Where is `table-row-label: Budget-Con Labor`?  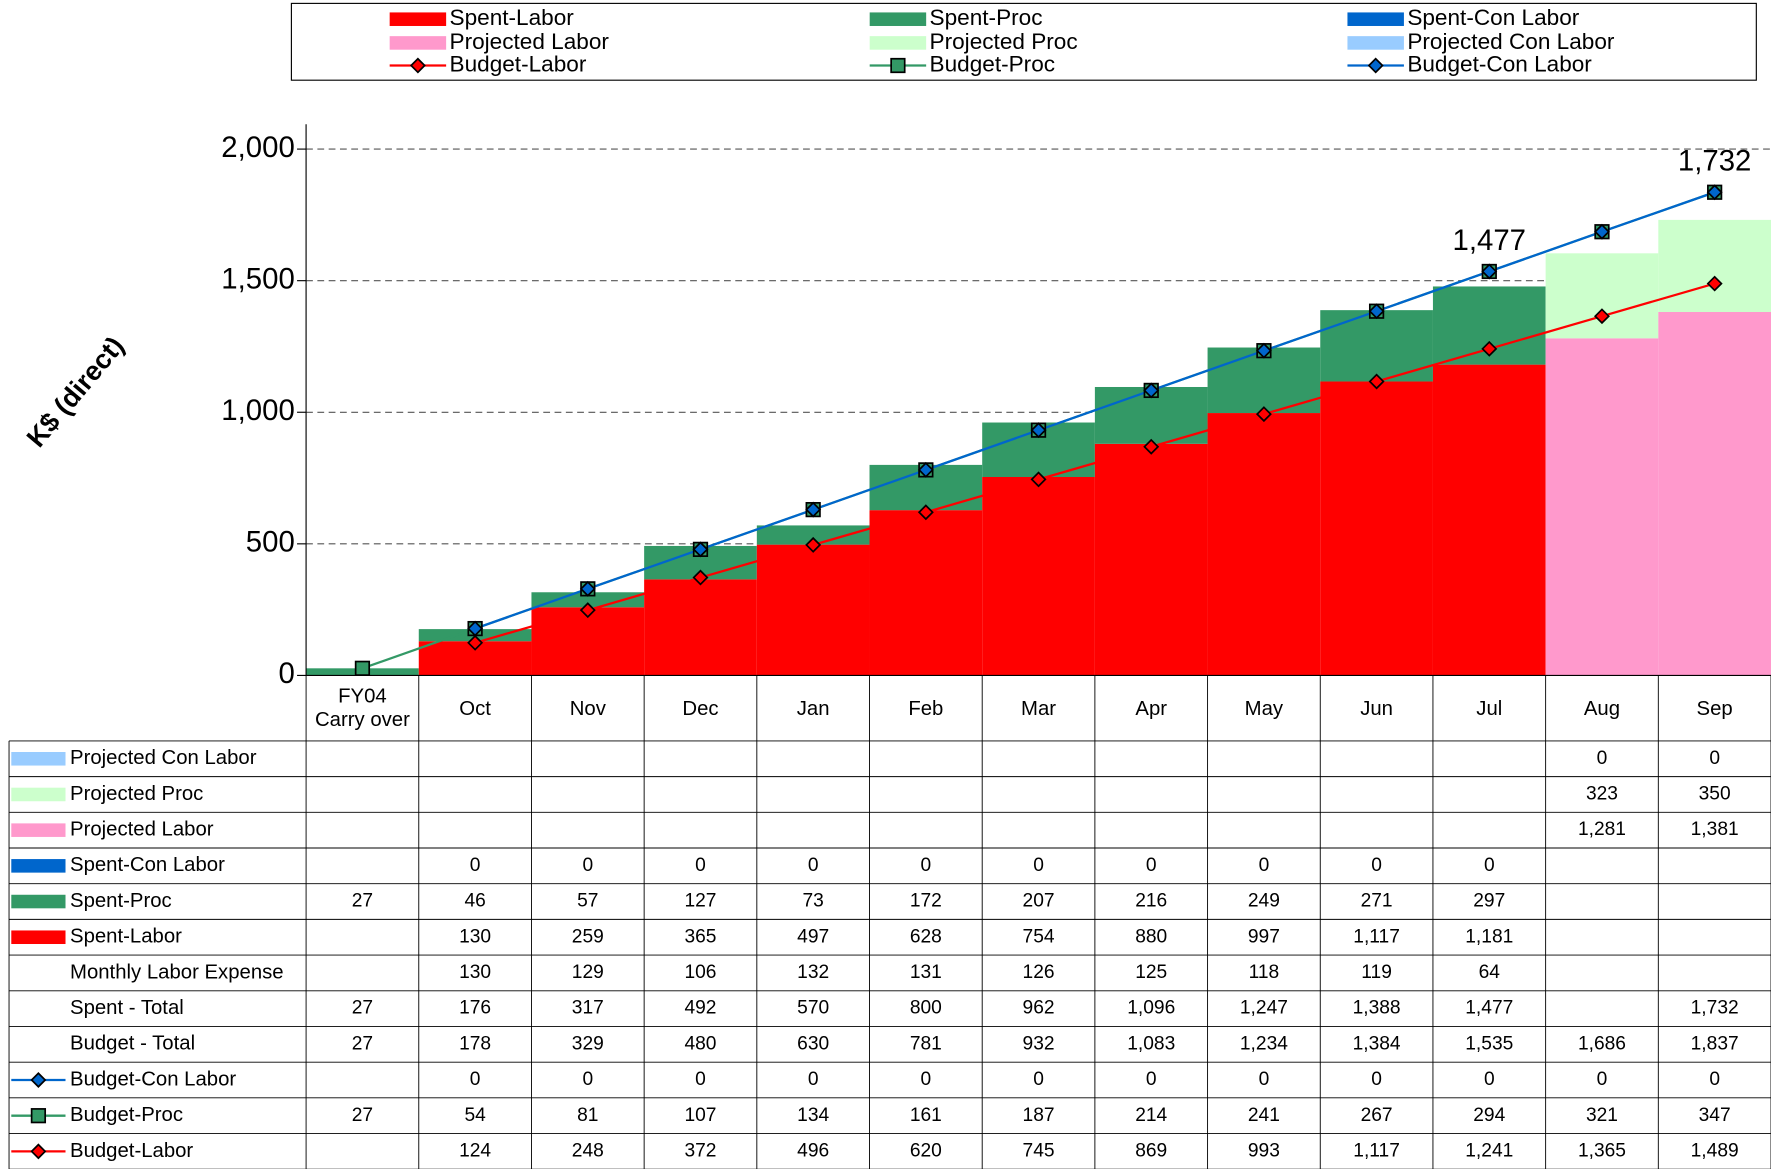 table-row-label: Budget-Con Labor is located at coordinates (153, 1079).